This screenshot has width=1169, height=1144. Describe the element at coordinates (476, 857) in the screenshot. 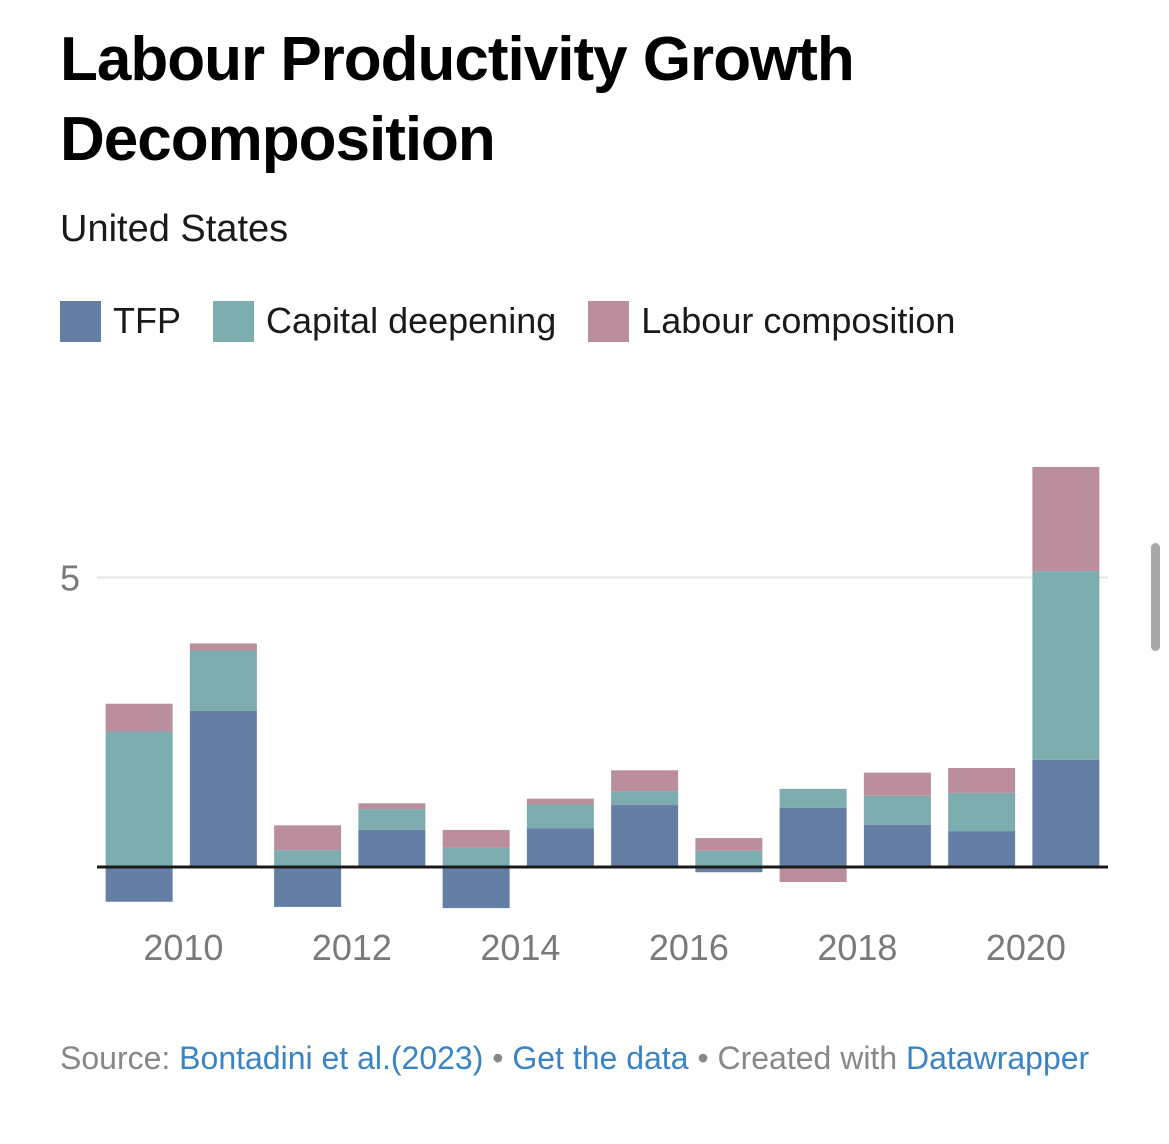

I see `bar-capital-deepening-2013` at that location.